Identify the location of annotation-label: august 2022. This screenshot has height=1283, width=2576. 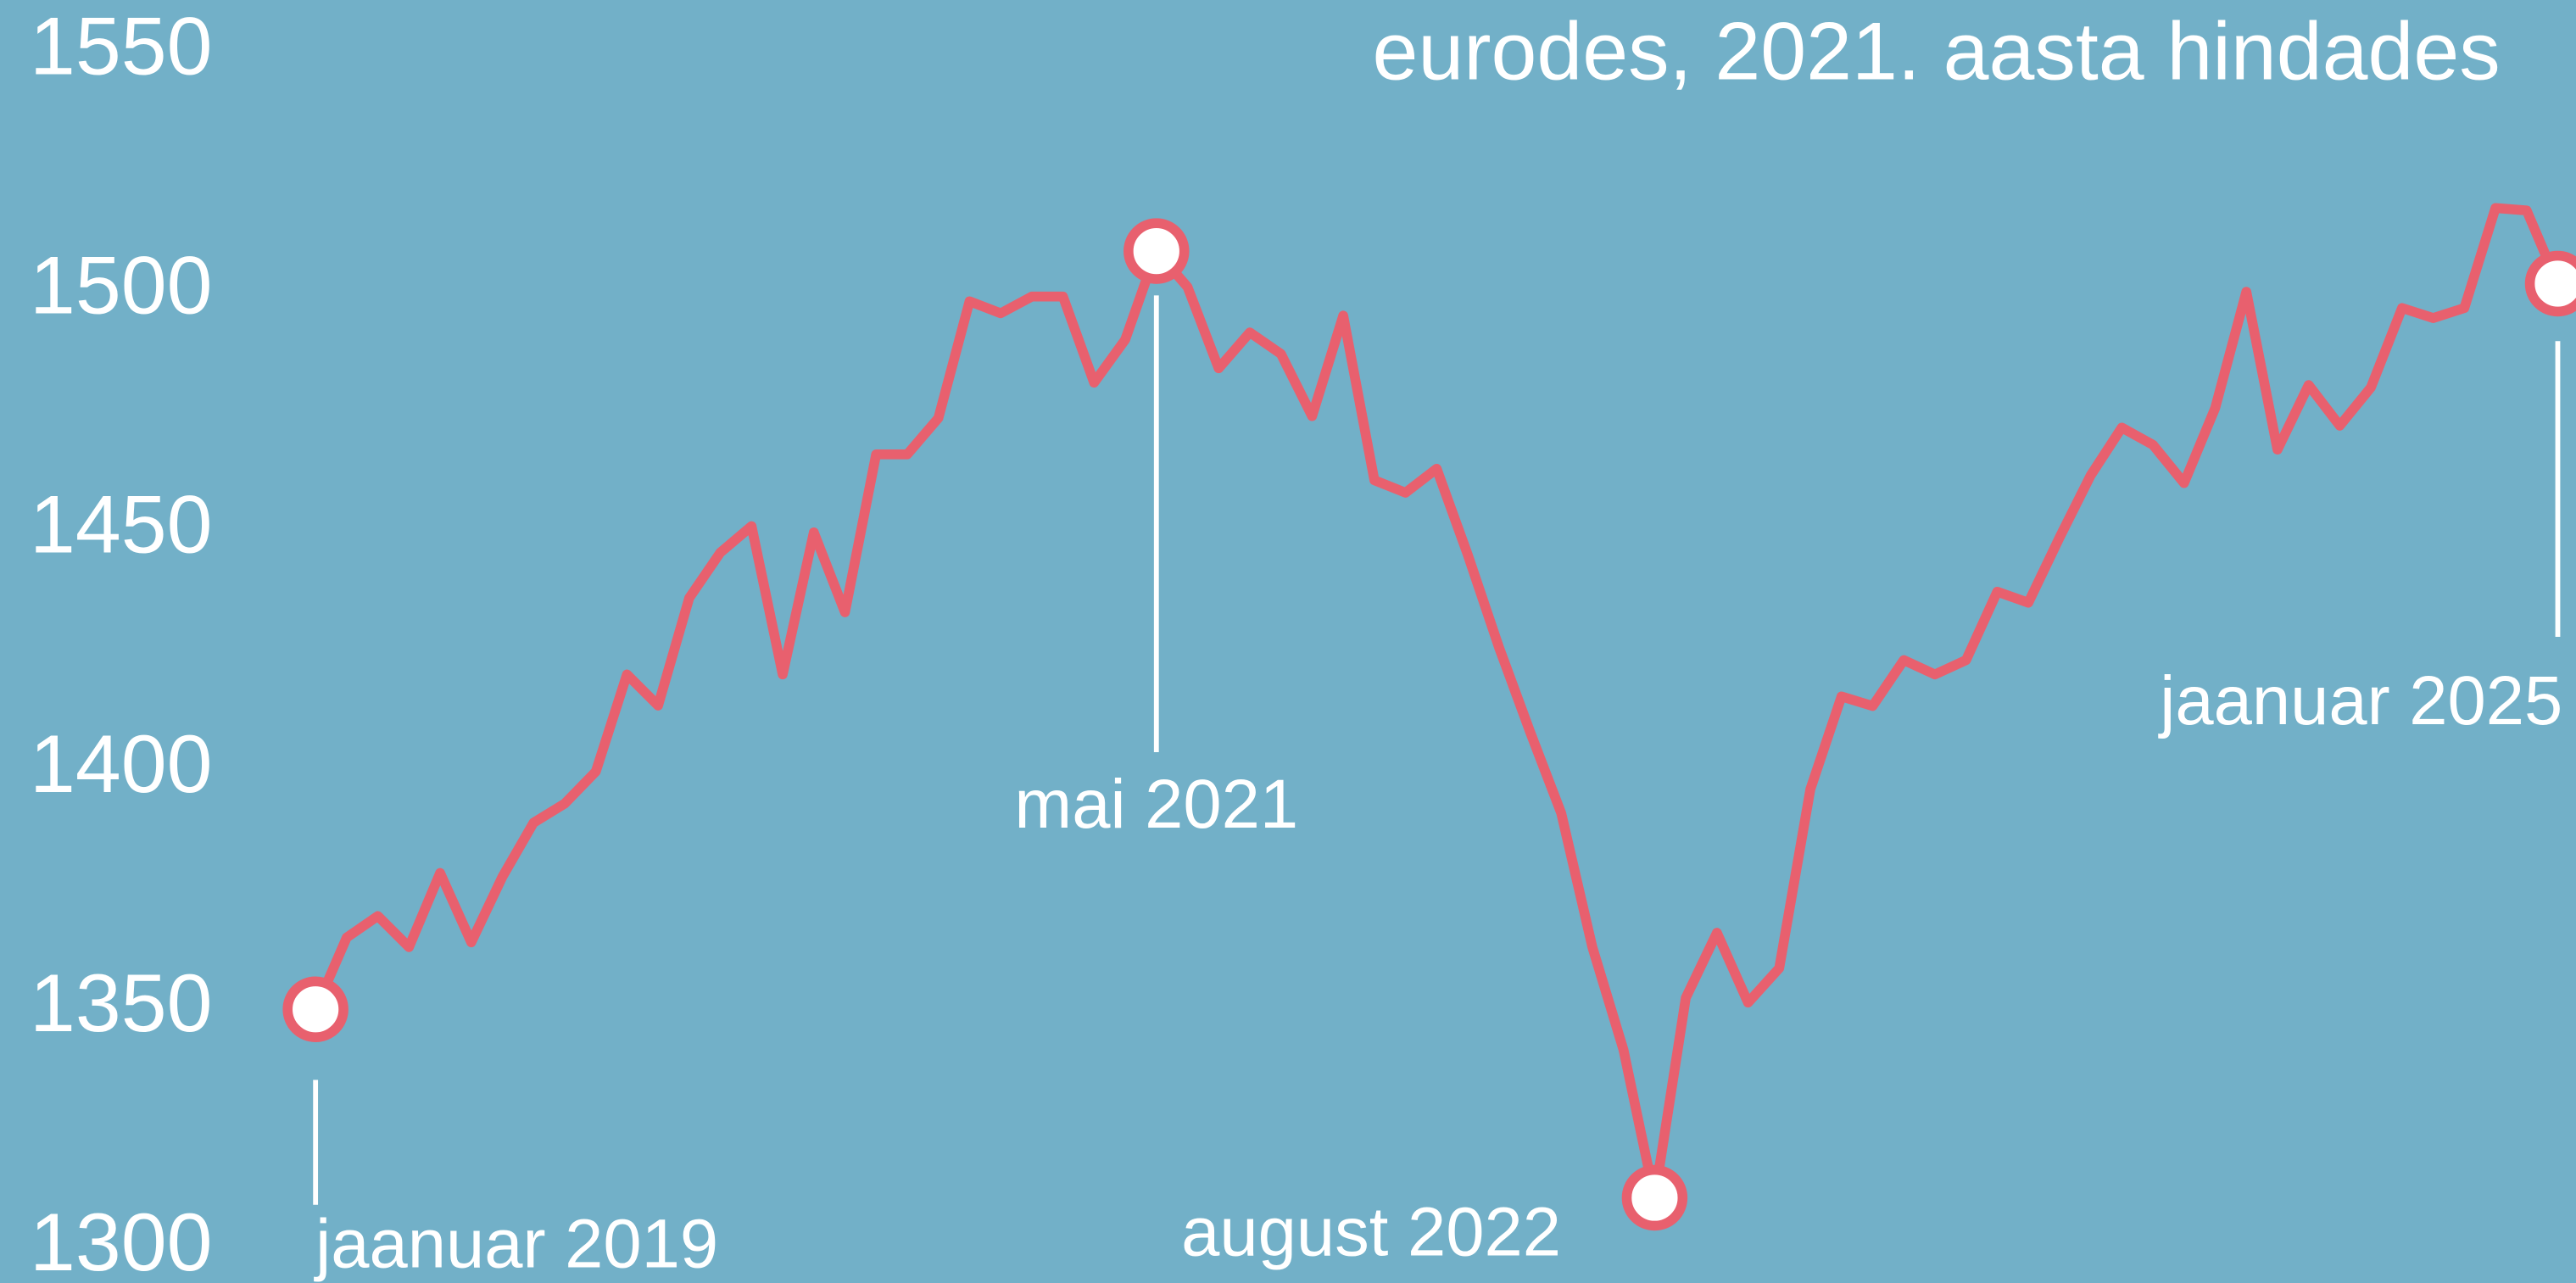
(1371, 1231).